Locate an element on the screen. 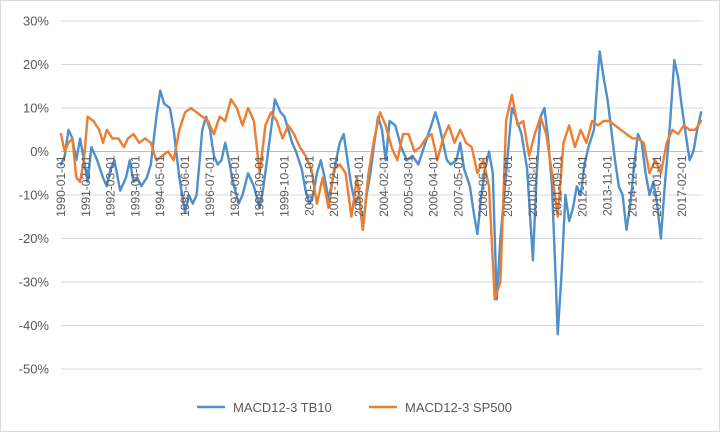 The width and height of the screenshot is (720, 432). x-tick-label: 2006-04-01 is located at coordinates (434, 186).